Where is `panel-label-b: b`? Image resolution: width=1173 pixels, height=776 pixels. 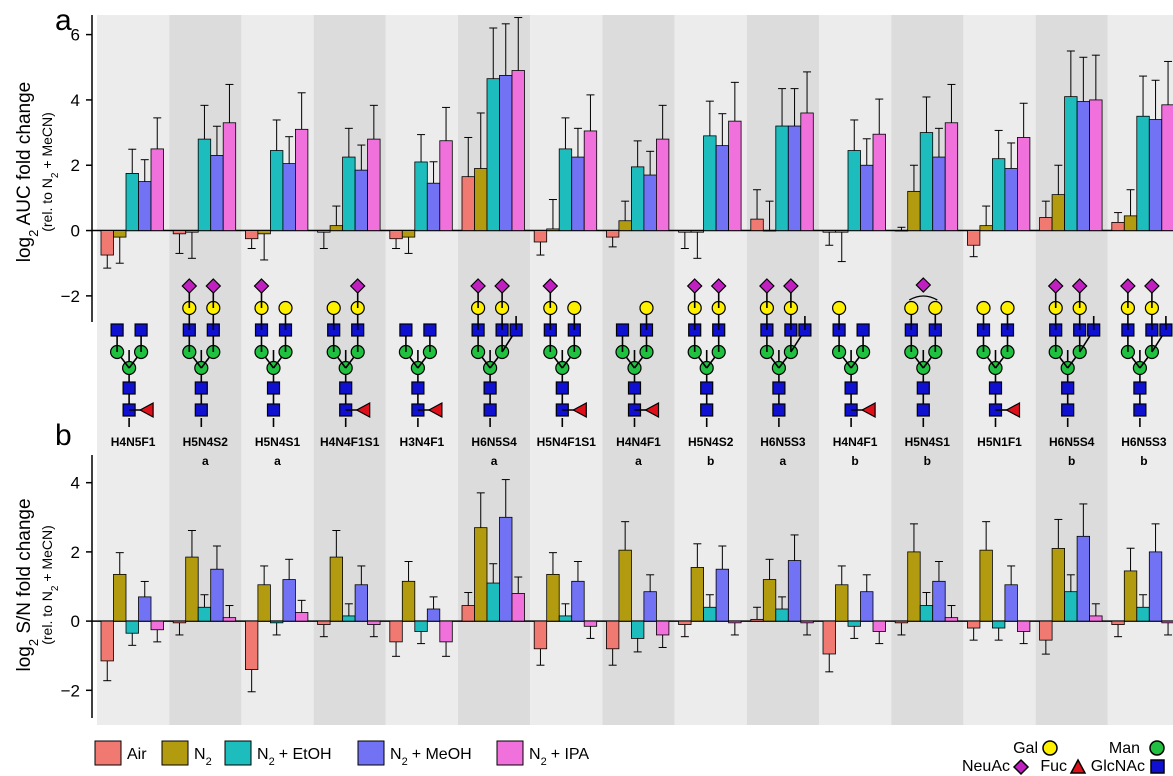 panel-label-b: b is located at coordinates (63, 435).